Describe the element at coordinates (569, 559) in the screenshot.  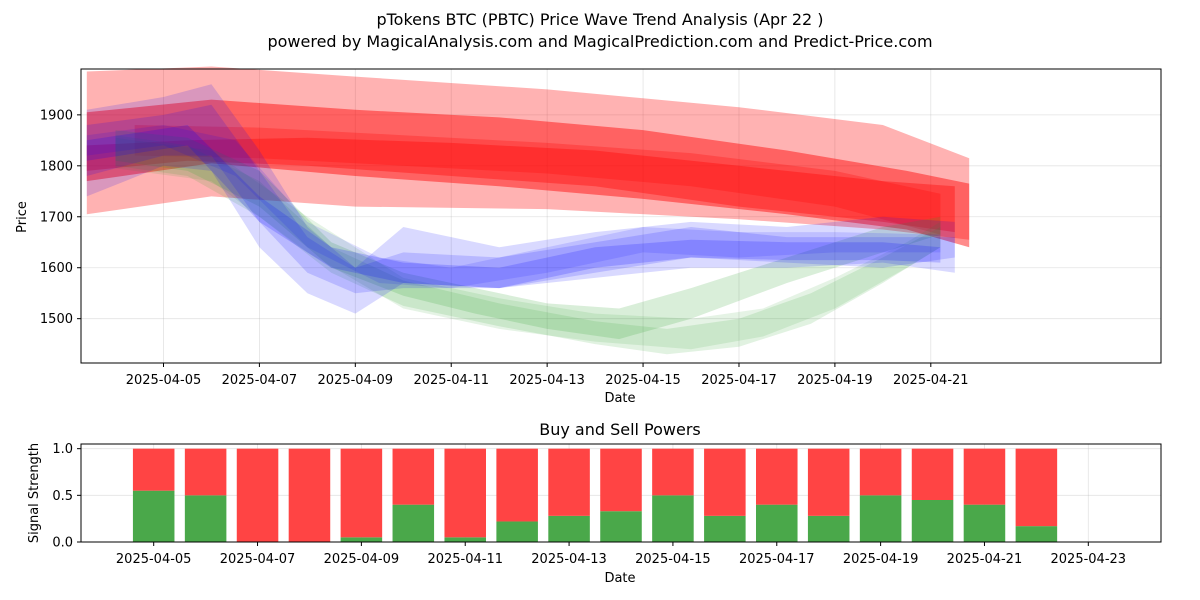
I see `buy-sell-x-tick-label: 2025-04-13` at that location.